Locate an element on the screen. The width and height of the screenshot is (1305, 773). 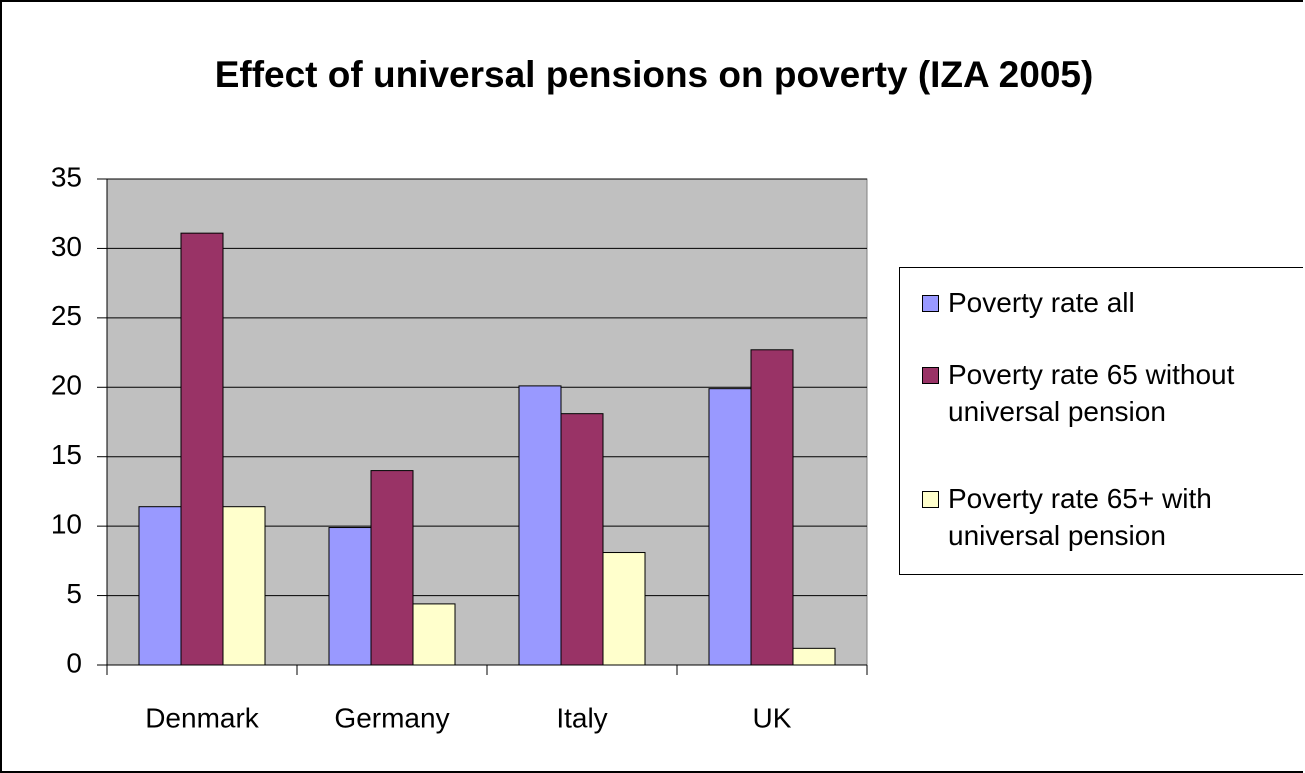
y-tick-label: 30 is located at coordinates (66, 246).